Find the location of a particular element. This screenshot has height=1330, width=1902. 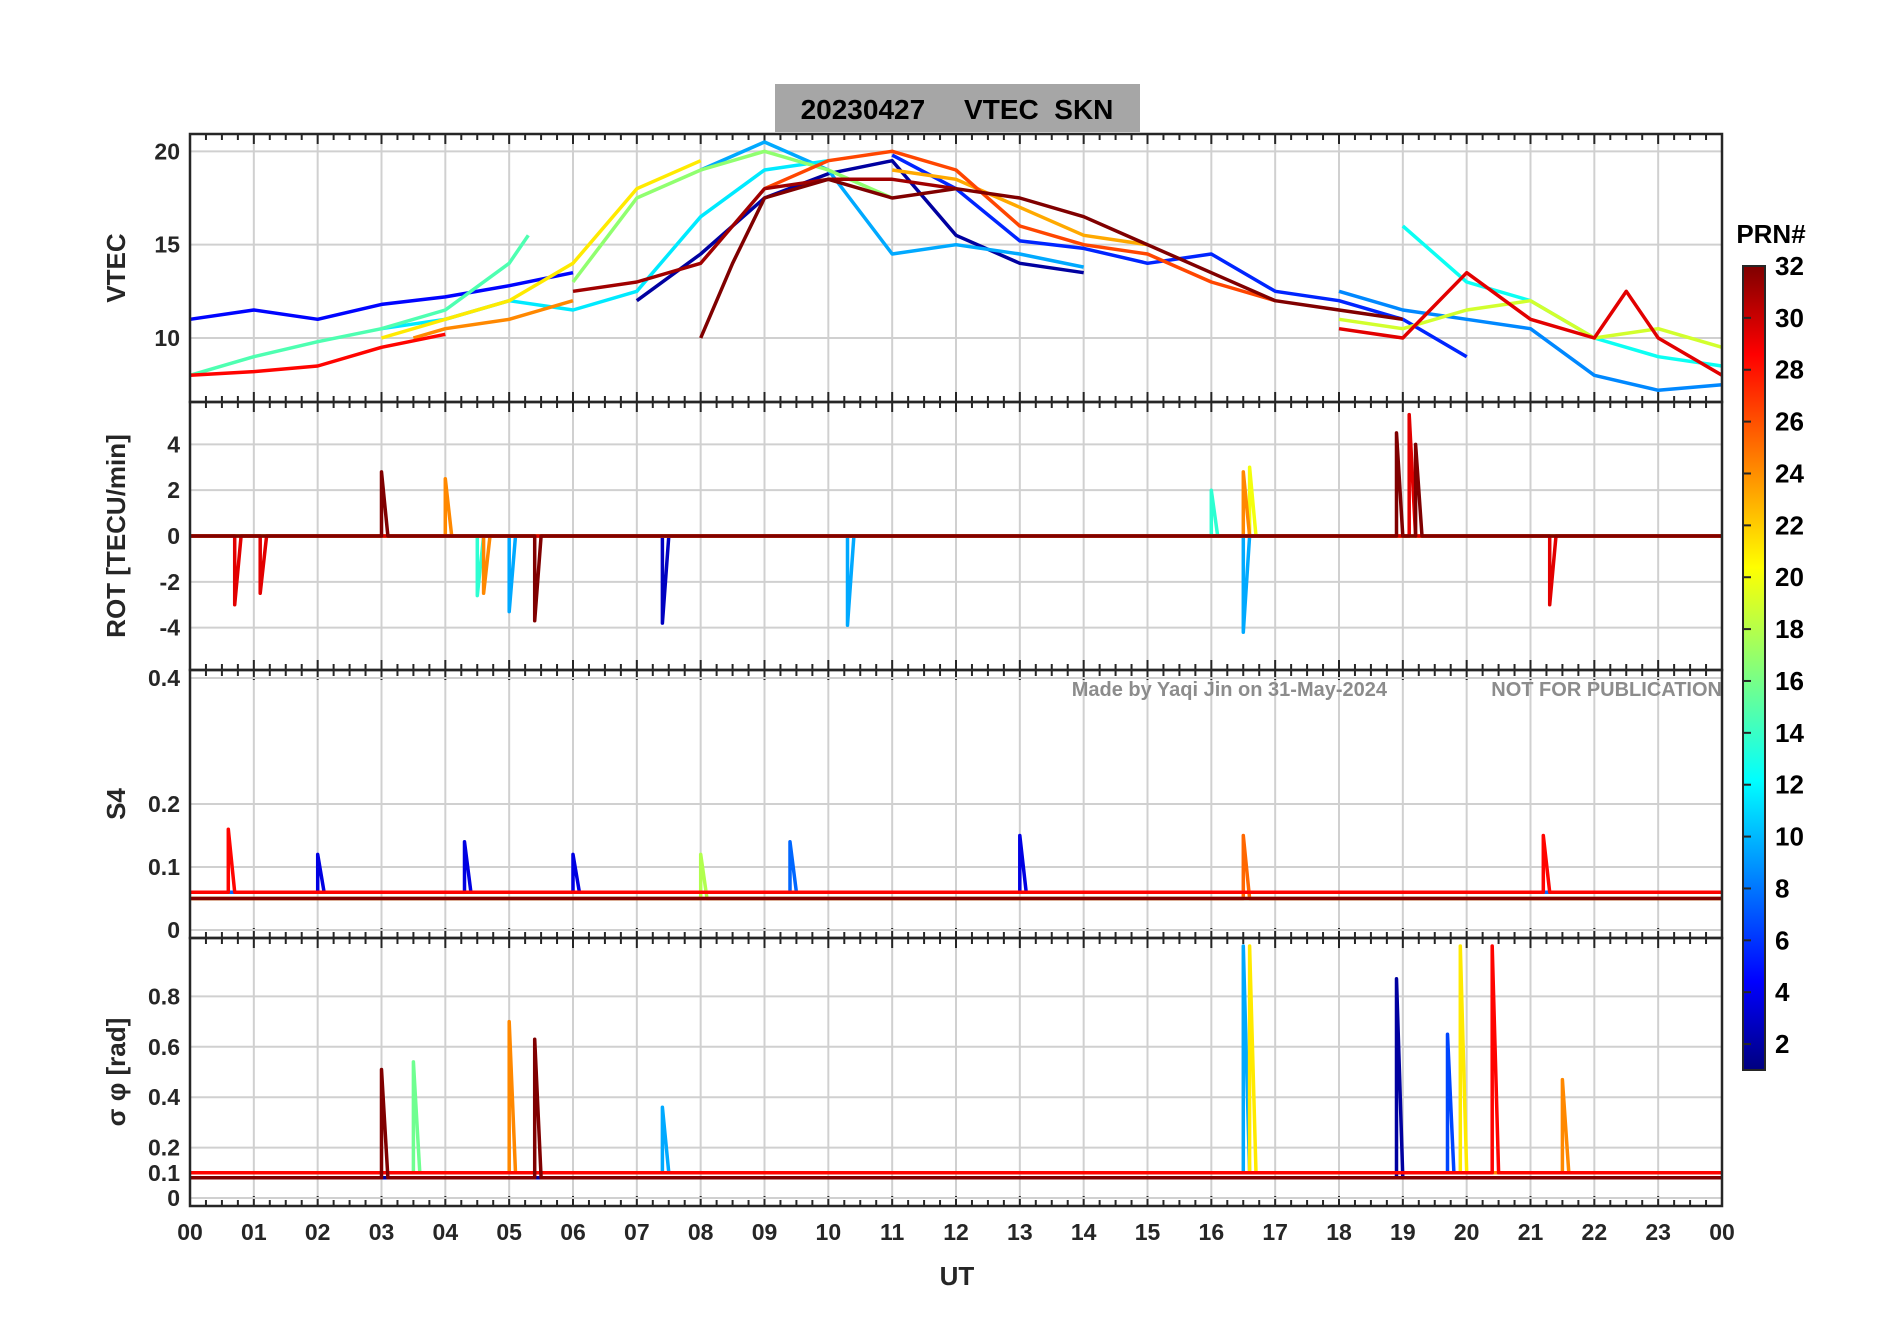

colorbar-tick-label: 26 is located at coordinates (1789, 422).